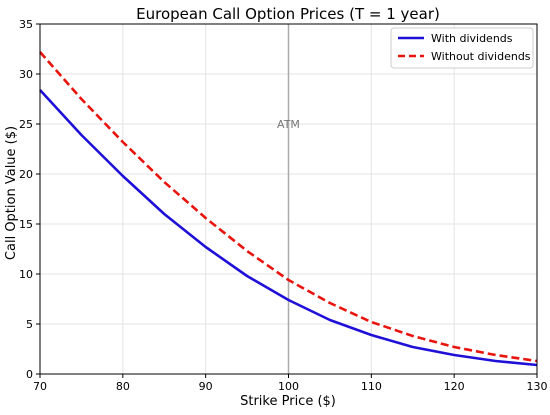  I want to click on x-axis-ticks: 70 80 90 100 110 120 130, so click(290, 383).